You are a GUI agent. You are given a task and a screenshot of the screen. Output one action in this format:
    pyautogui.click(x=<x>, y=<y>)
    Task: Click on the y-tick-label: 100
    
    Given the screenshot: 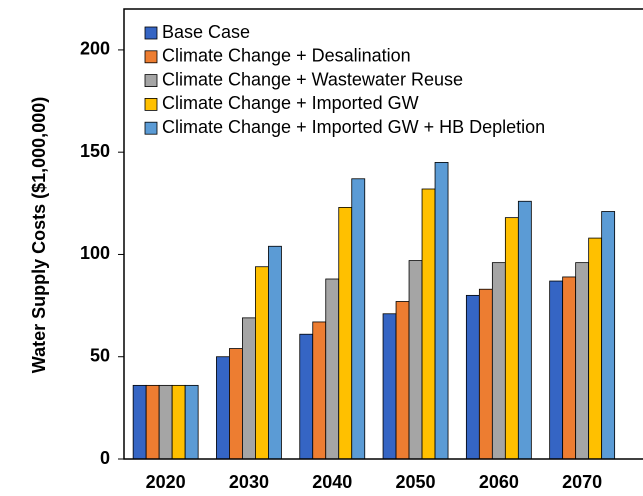 What is the action you would take?
    pyautogui.click(x=95, y=253)
    